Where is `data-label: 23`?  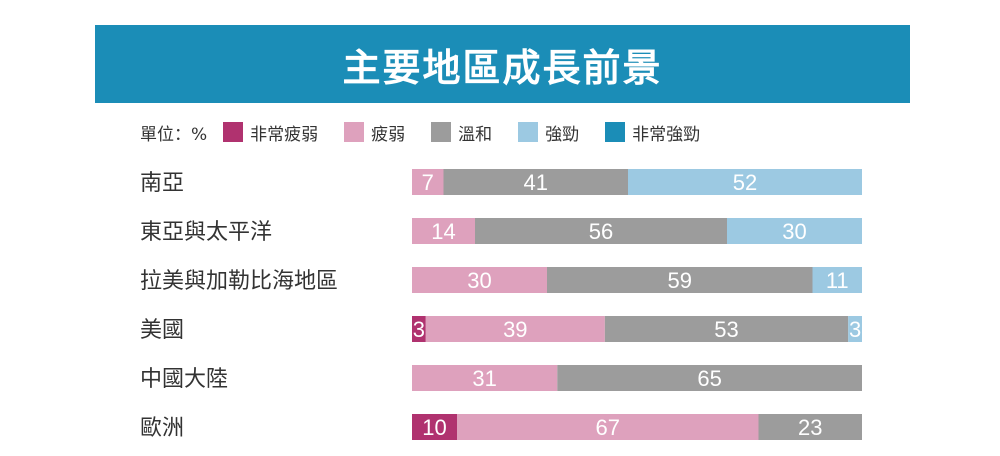
data-label: 23 is located at coordinates (810, 427).